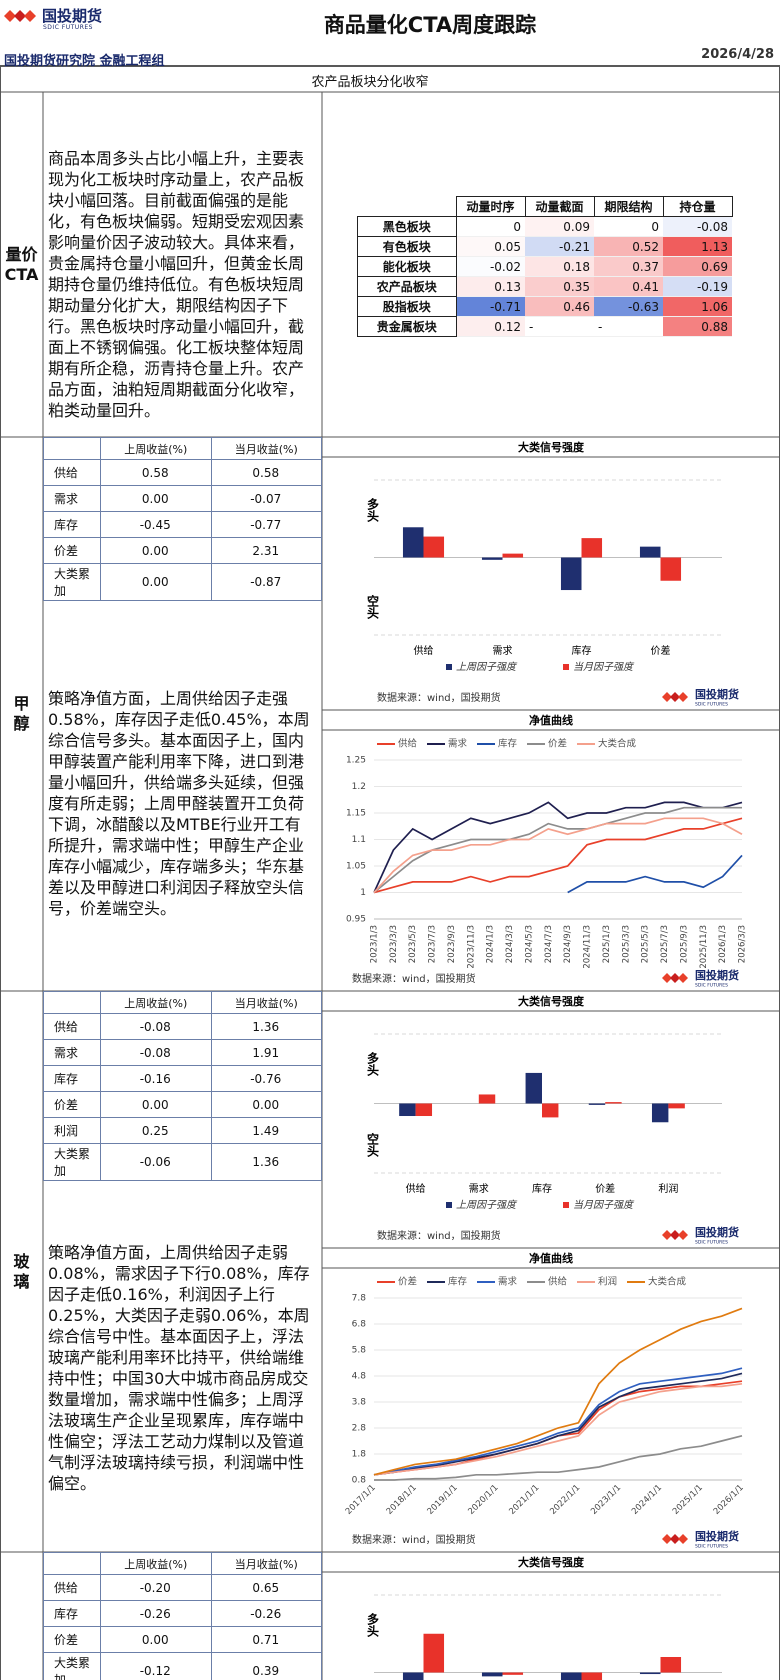 The width and height of the screenshot is (780, 1680). What do you see at coordinates (394, 944) in the screenshot?
I see `x-tick-label: 2023/3/3` at bounding box center [394, 944].